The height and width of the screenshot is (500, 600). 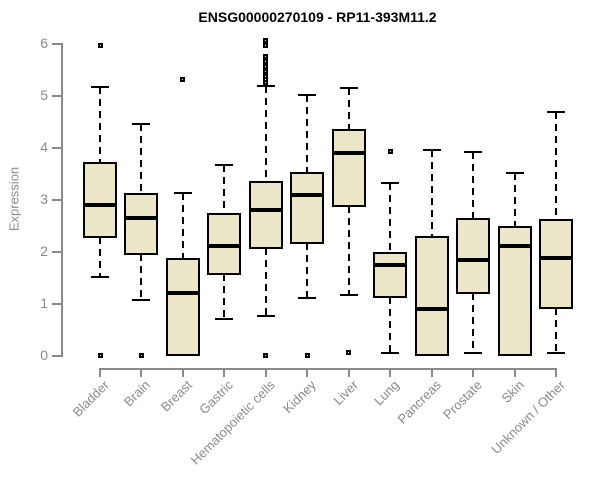 I want to click on box-gastric, so click(x=224, y=243).